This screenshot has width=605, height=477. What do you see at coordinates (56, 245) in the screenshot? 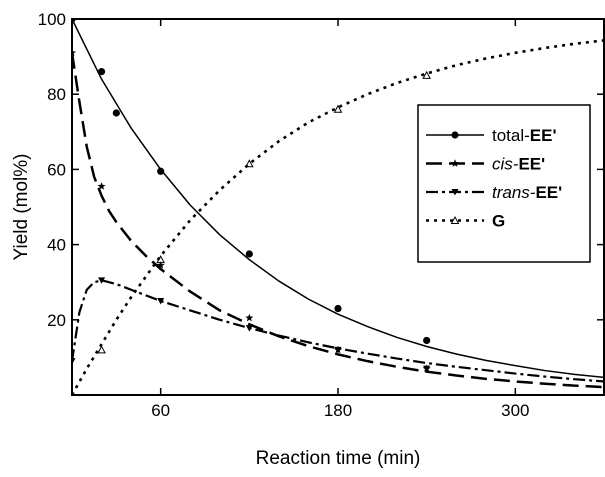
I see `y-tick-label: 40` at bounding box center [56, 245].